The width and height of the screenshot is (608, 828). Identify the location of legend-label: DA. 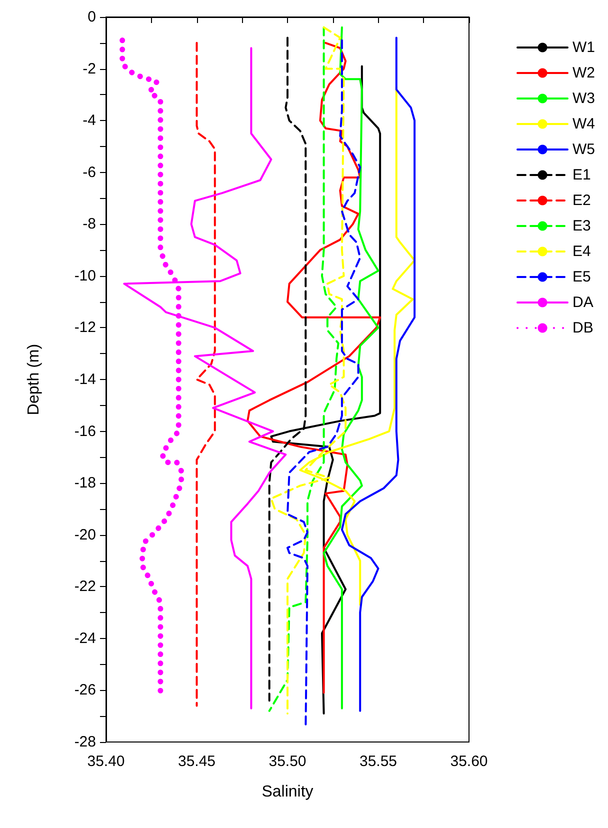
(583, 302).